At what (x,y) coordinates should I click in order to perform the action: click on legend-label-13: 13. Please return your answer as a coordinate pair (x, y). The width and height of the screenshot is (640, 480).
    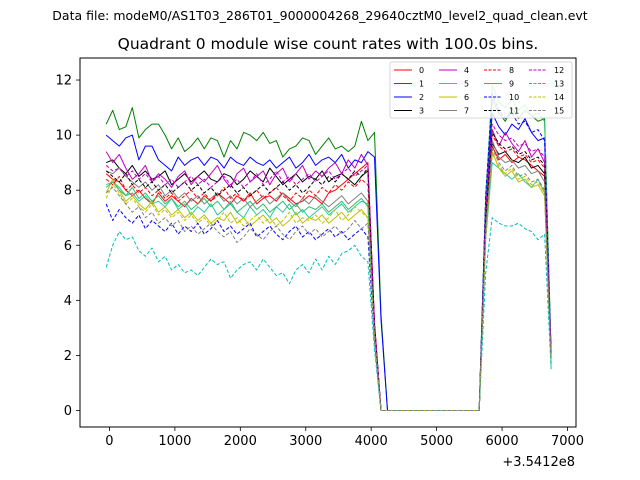
    Looking at the image, I should click on (559, 84).